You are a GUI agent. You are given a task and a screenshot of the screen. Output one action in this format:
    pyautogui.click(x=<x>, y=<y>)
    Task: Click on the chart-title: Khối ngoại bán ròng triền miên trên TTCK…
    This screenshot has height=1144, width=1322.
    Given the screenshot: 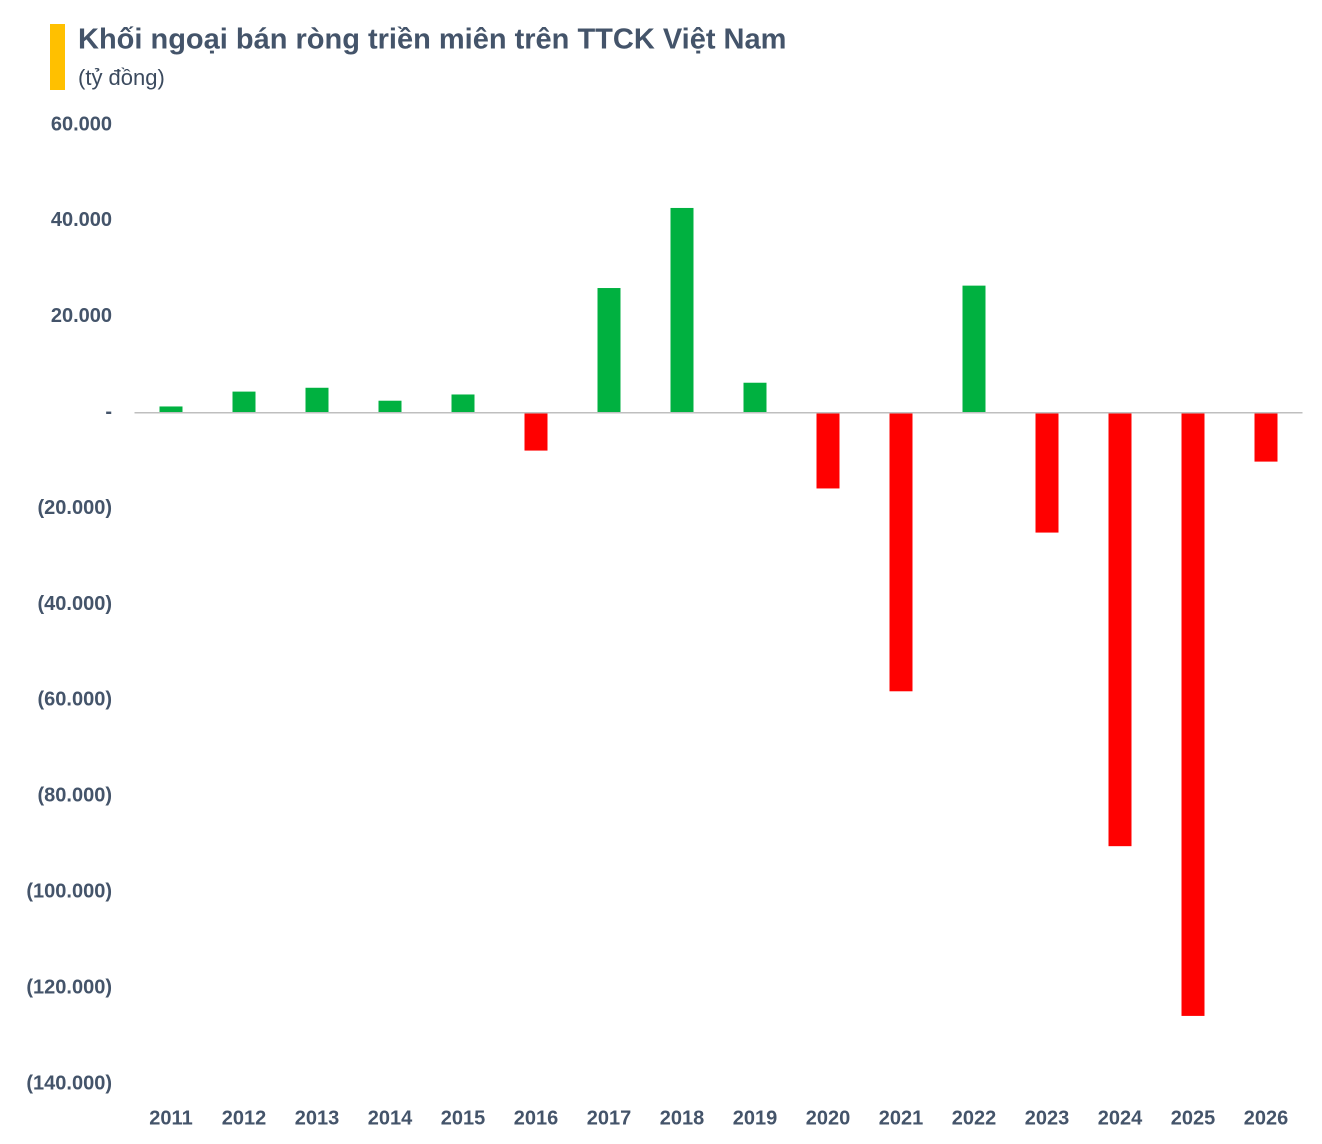 What is the action you would take?
    pyautogui.click(x=432, y=40)
    